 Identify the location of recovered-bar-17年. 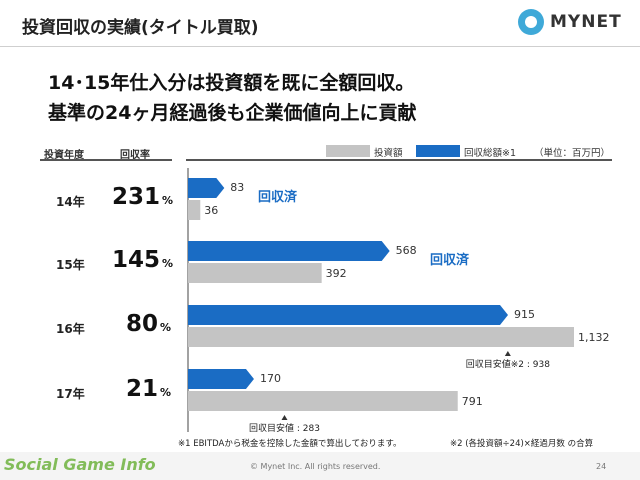
(221, 379).